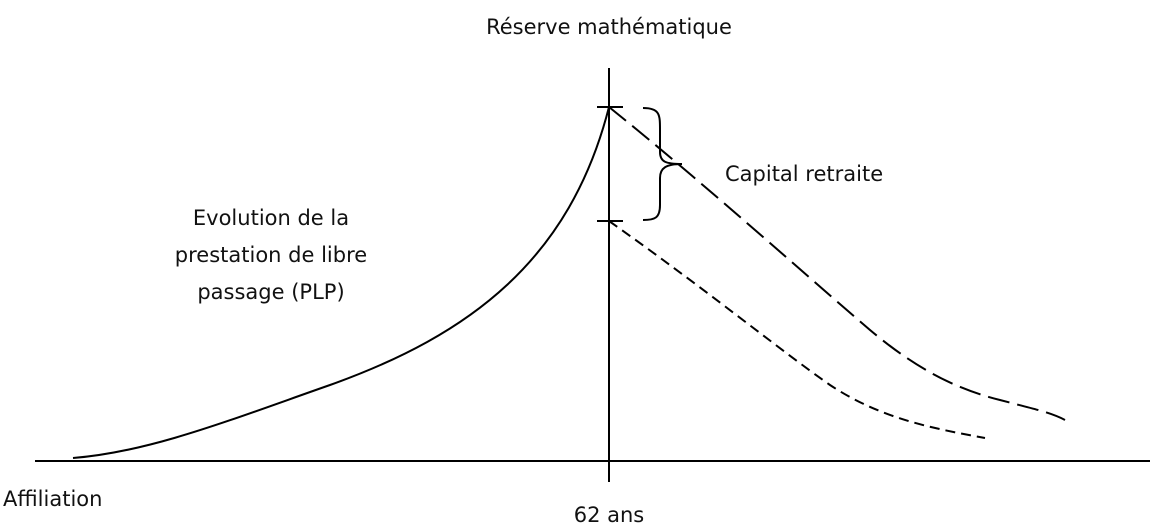 Image resolution: width=1151 pixels, height=531 pixels. Describe the element at coordinates (797, 329) in the screenshot. I see `dashed-curve` at that location.